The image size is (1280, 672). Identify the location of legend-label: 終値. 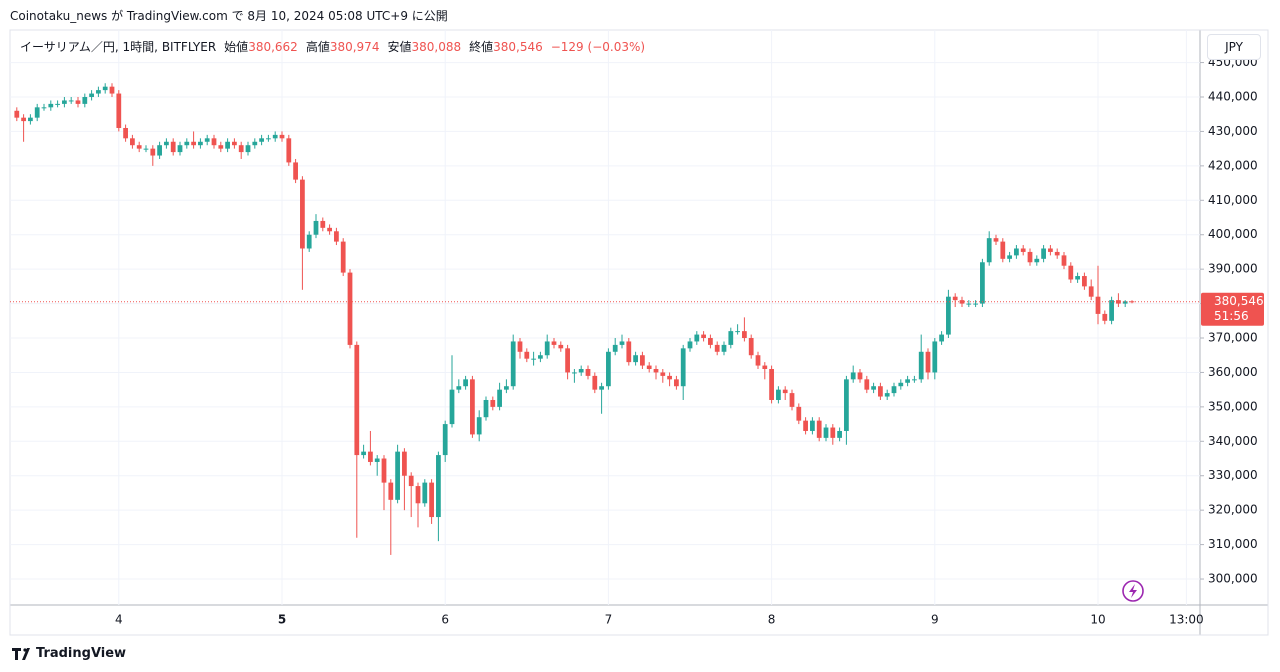
(481, 47).